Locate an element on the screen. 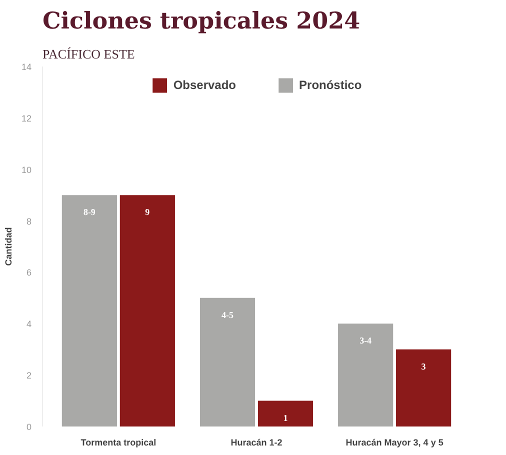 The image size is (506, 455). legend-label: Pronóstico is located at coordinates (330, 85).